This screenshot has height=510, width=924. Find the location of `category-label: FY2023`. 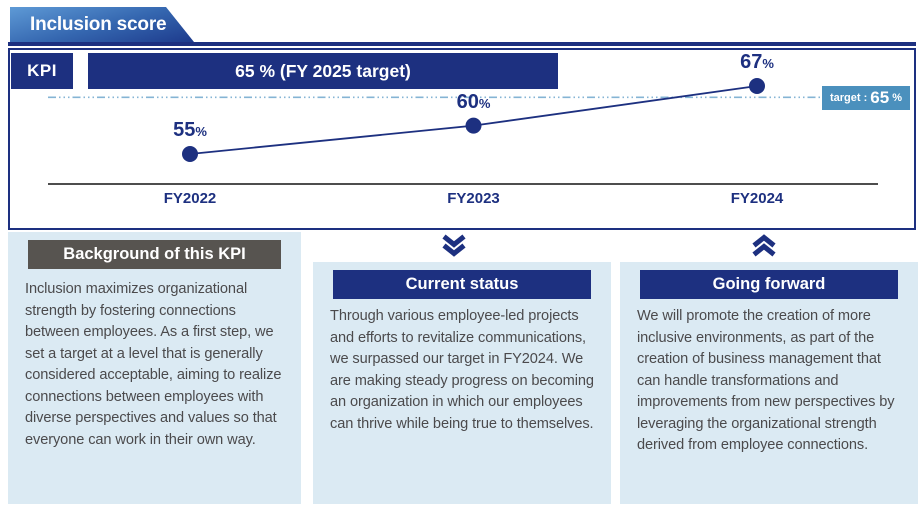

category-label: FY2023 is located at coordinates (473, 198).